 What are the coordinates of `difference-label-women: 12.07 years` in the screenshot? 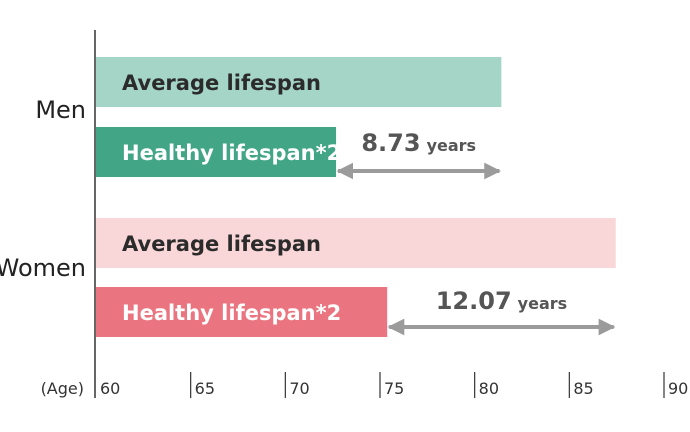 It's located at (501, 301).